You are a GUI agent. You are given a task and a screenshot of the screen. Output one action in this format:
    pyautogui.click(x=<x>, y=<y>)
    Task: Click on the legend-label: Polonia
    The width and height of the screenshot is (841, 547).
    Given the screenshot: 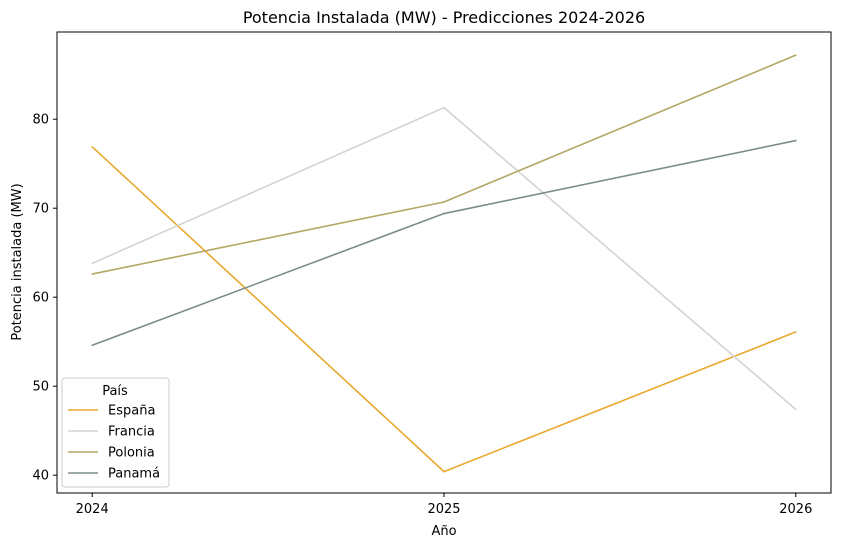 What is the action you would take?
    pyautogui.click(x=131, y=453)
    